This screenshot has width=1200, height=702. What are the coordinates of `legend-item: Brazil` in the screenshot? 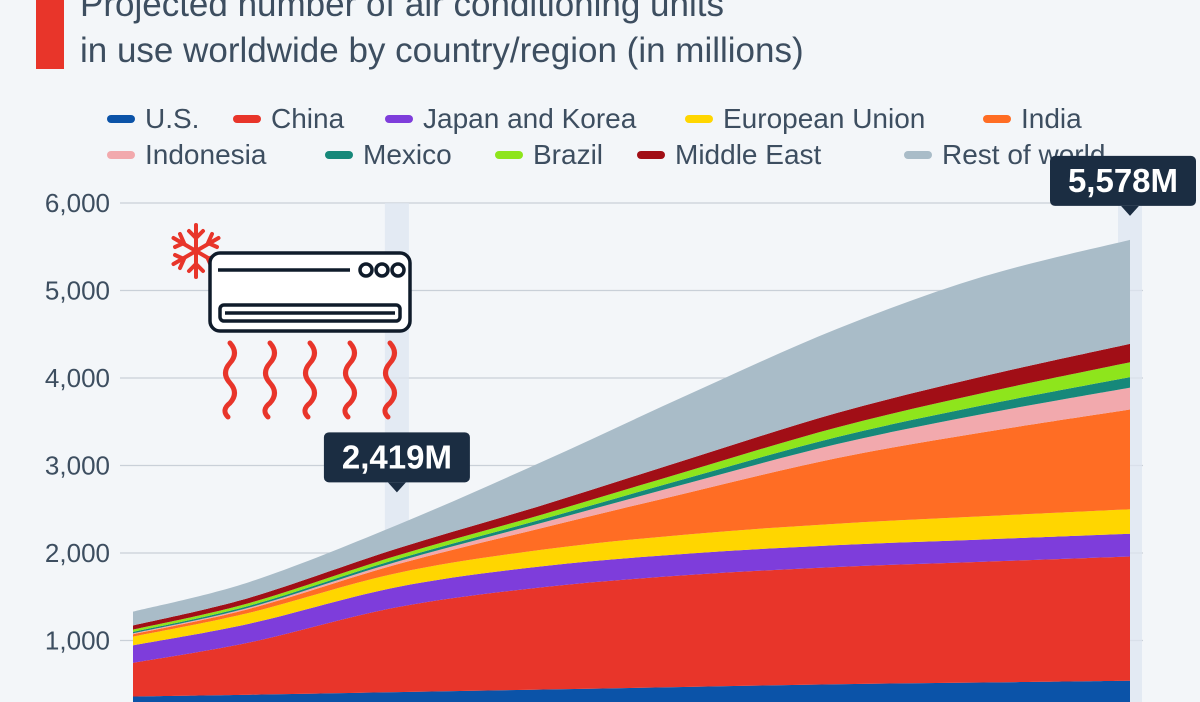 It's located at (549, 155).